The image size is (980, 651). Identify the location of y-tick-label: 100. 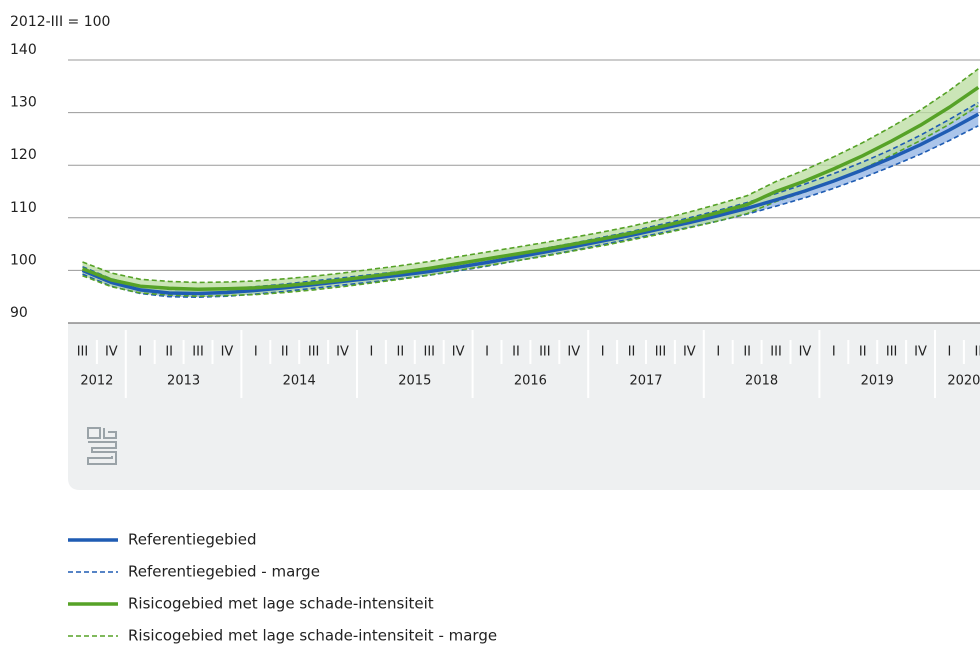
(23, 260).